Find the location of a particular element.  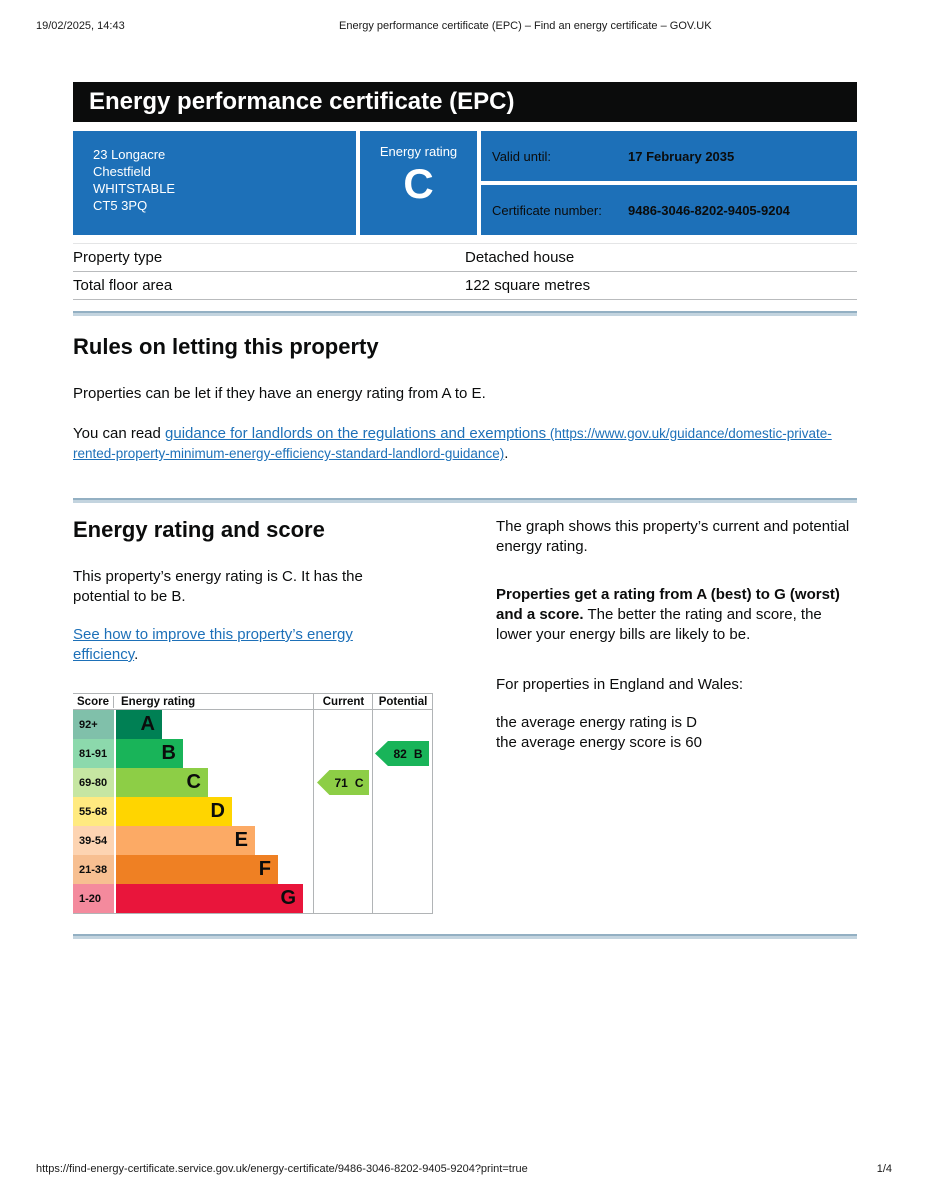

band-bar: F is located at coordinates (197, 869).